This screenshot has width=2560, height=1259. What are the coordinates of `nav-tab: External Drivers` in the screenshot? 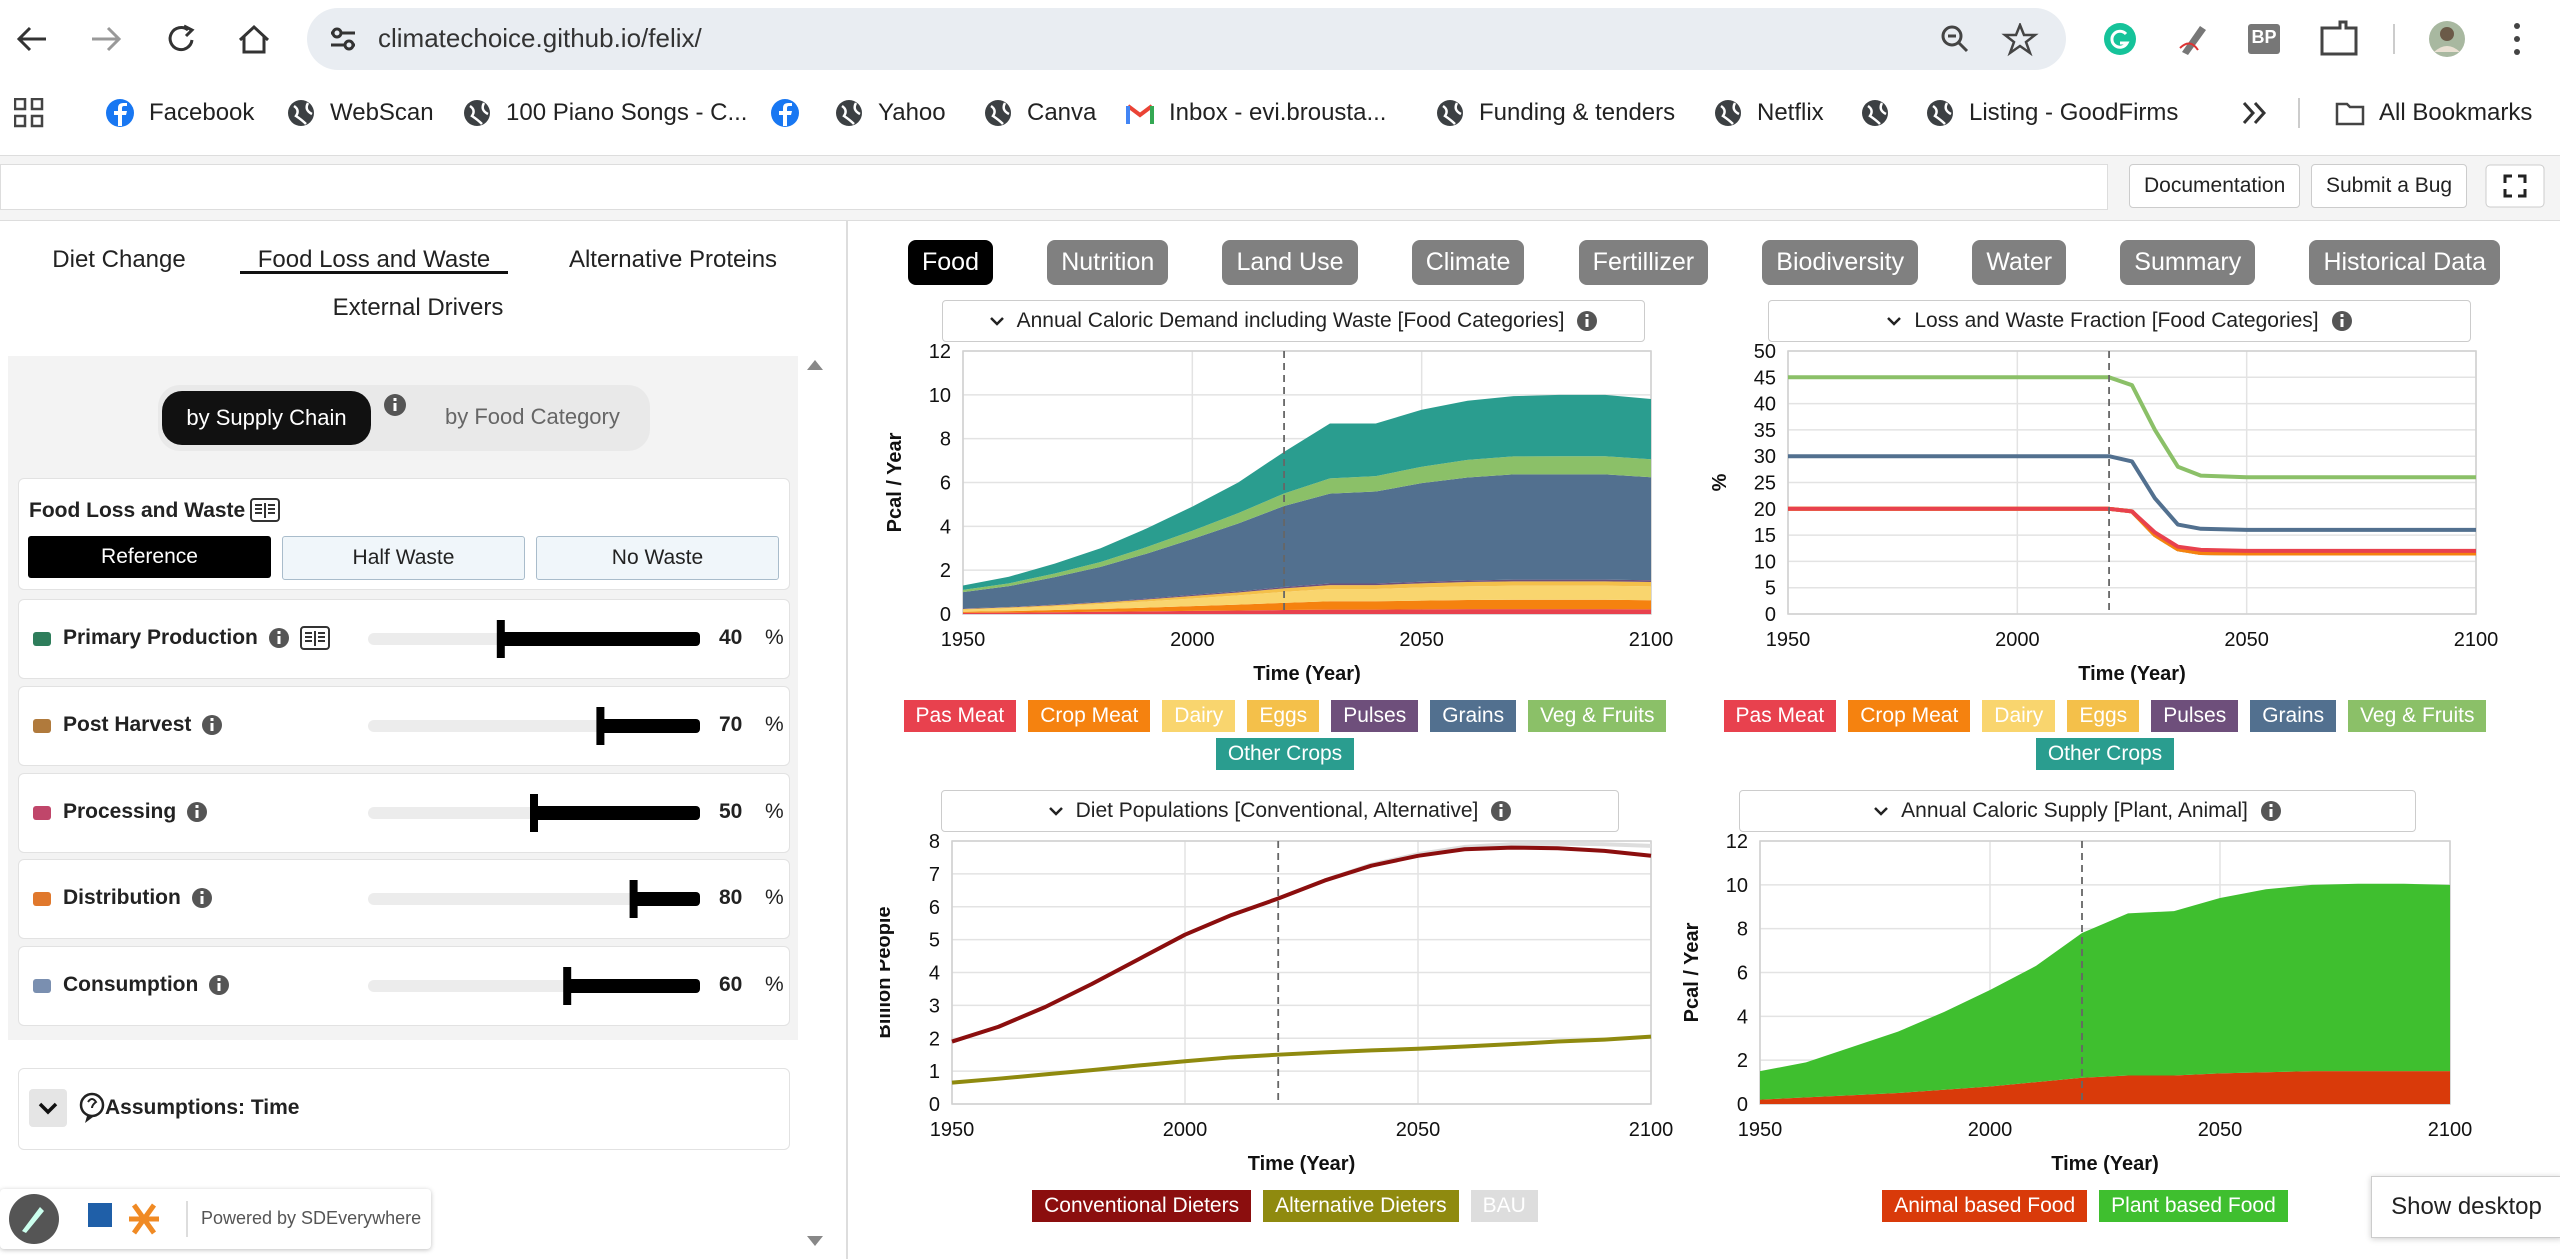 It's located at (418, 307).